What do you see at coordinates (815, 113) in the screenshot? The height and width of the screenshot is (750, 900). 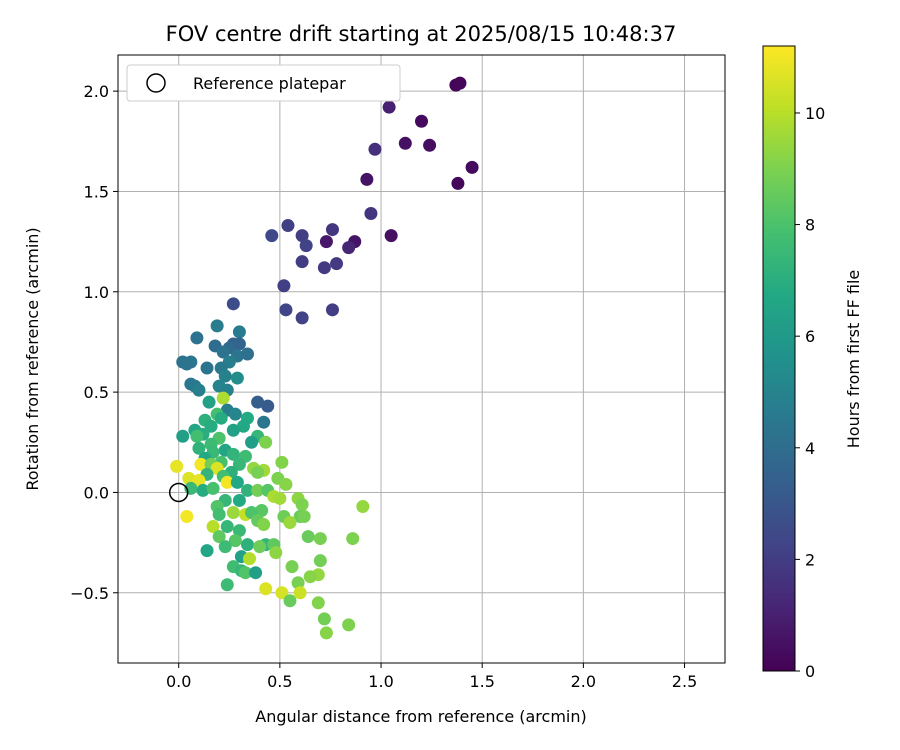 I see `colorbar-tick-label: 10` at bounding box center [815, 113].